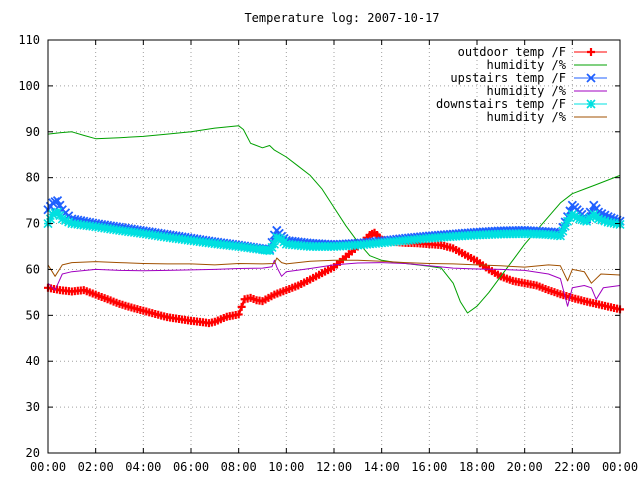  I want to click on x-tick-label: 18:00, so click(477, 467).